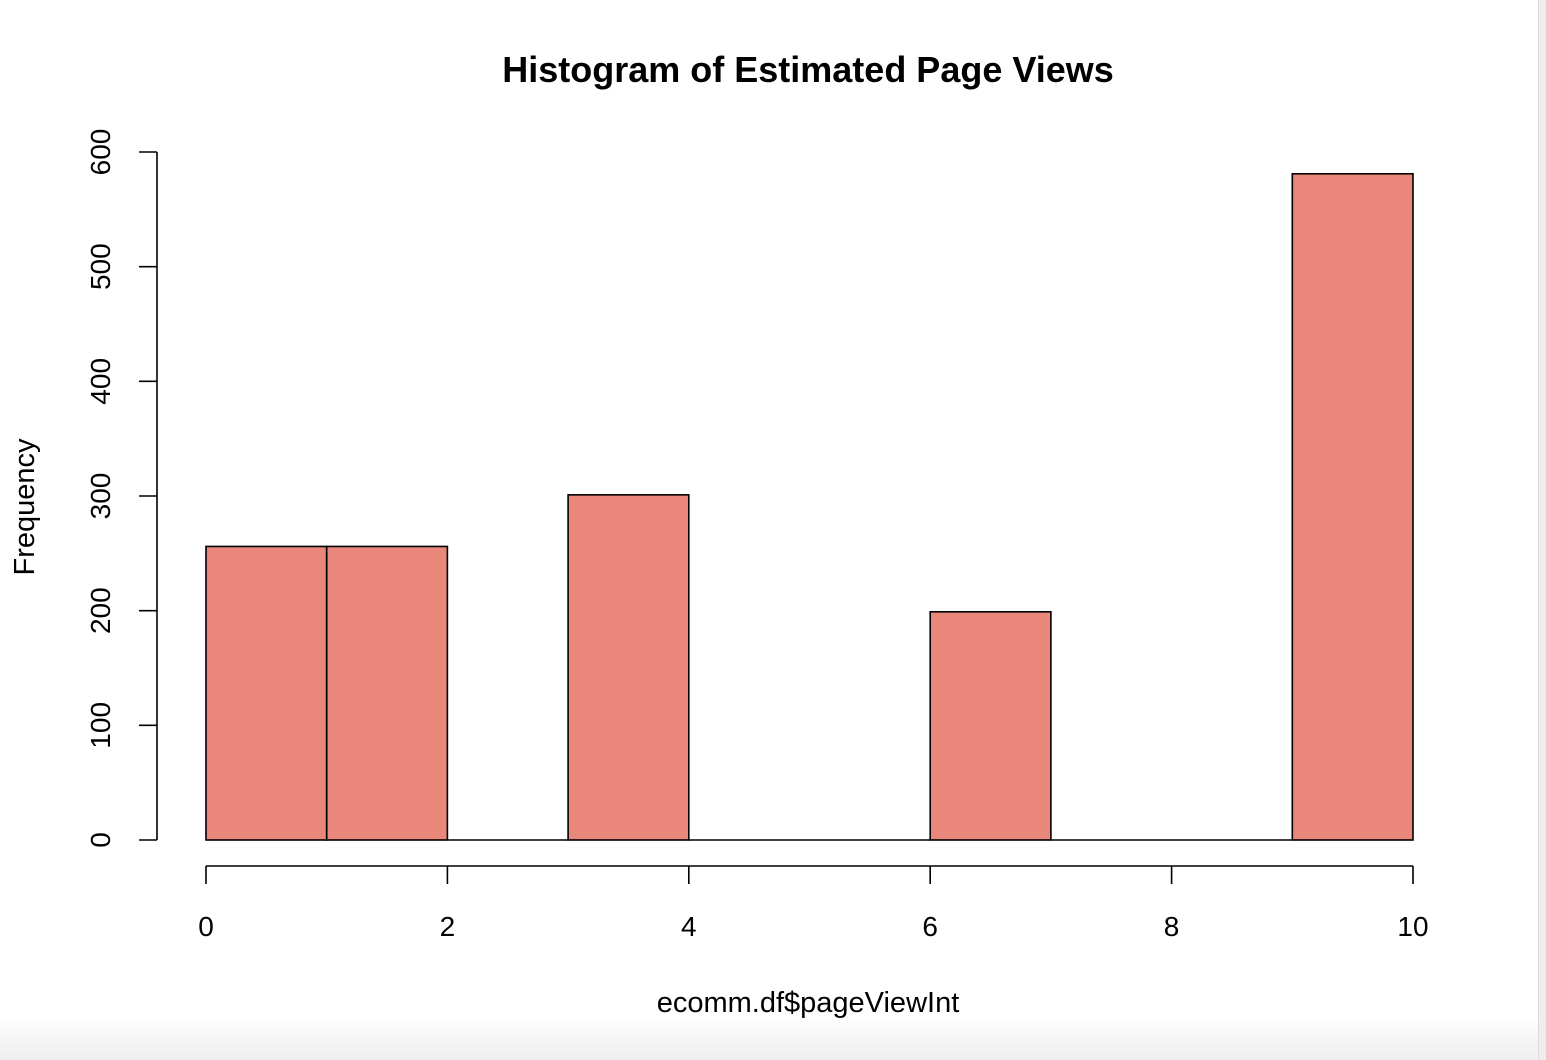 The width and height of the screenshot is (1546, 1060). What do you see at coordinates (769, 1038) in the screenshot?
I see `bottom-edge-shadow` at bounding box center [769, 1038].